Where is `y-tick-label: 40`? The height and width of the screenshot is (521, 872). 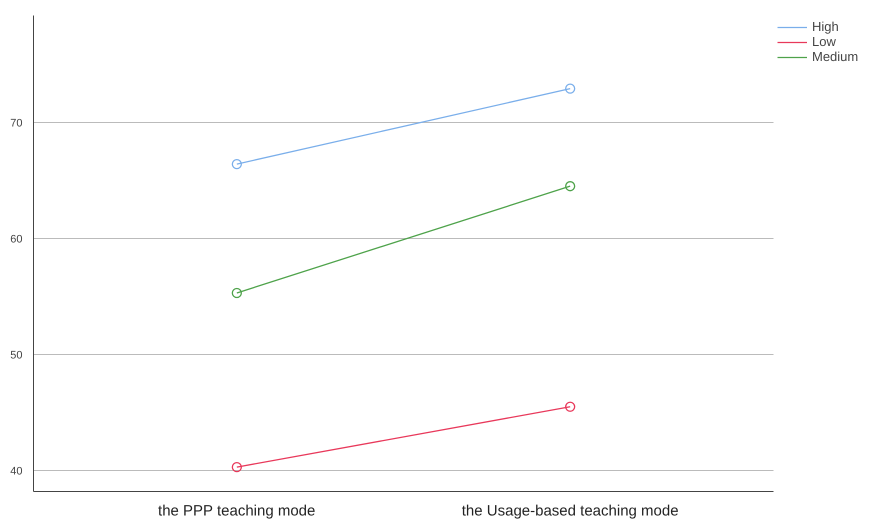
y-tick-label: 40 is located at coordinates (16, 472).